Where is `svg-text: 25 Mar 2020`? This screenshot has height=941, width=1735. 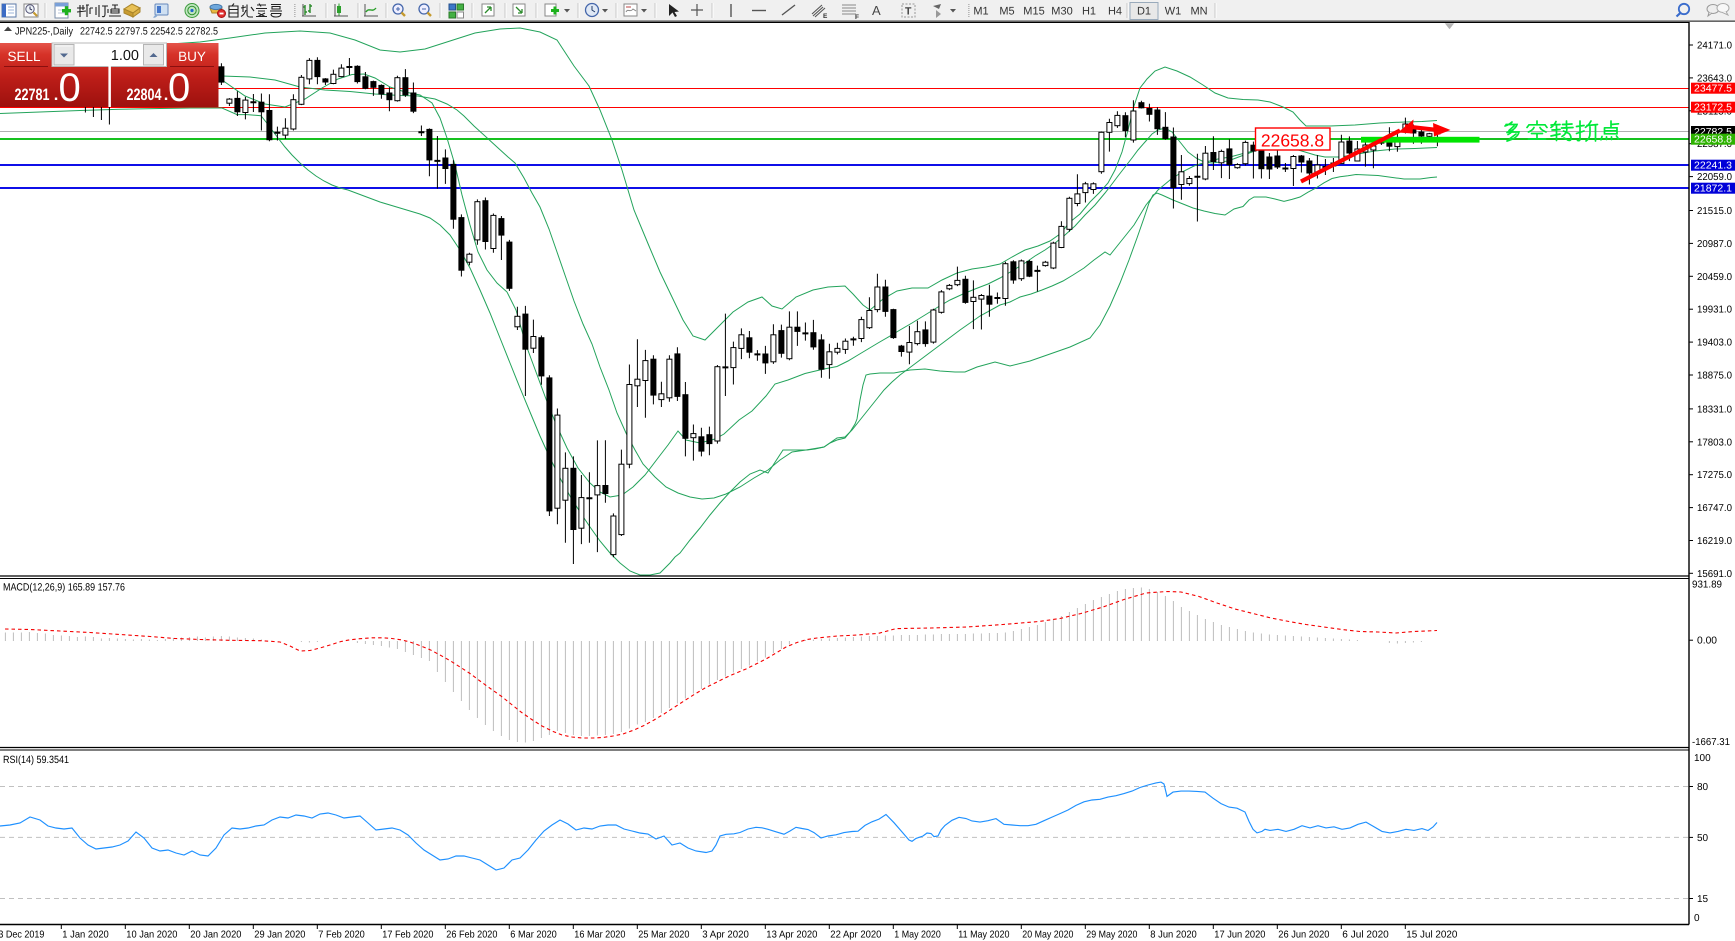
svg-text: 25 Mar 2020 is located at coordinates (664, 935).